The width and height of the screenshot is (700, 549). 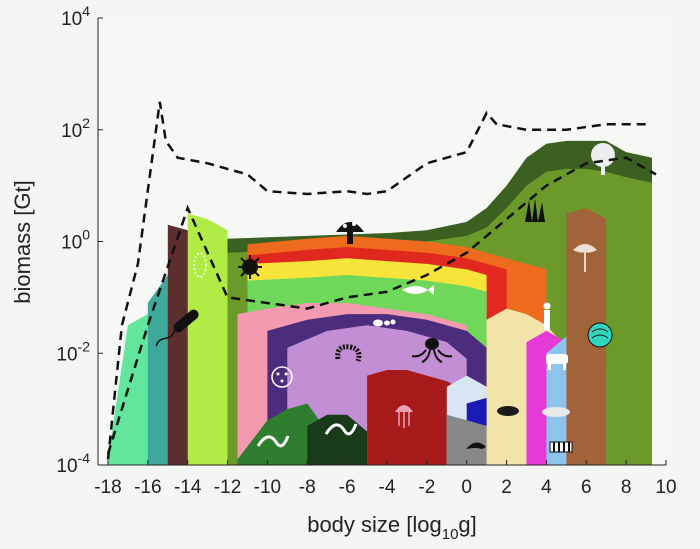 What do you see at coordinates (200, 265) in the screenshot?
I see `diatom-icon` at bounding box center [200, 265].